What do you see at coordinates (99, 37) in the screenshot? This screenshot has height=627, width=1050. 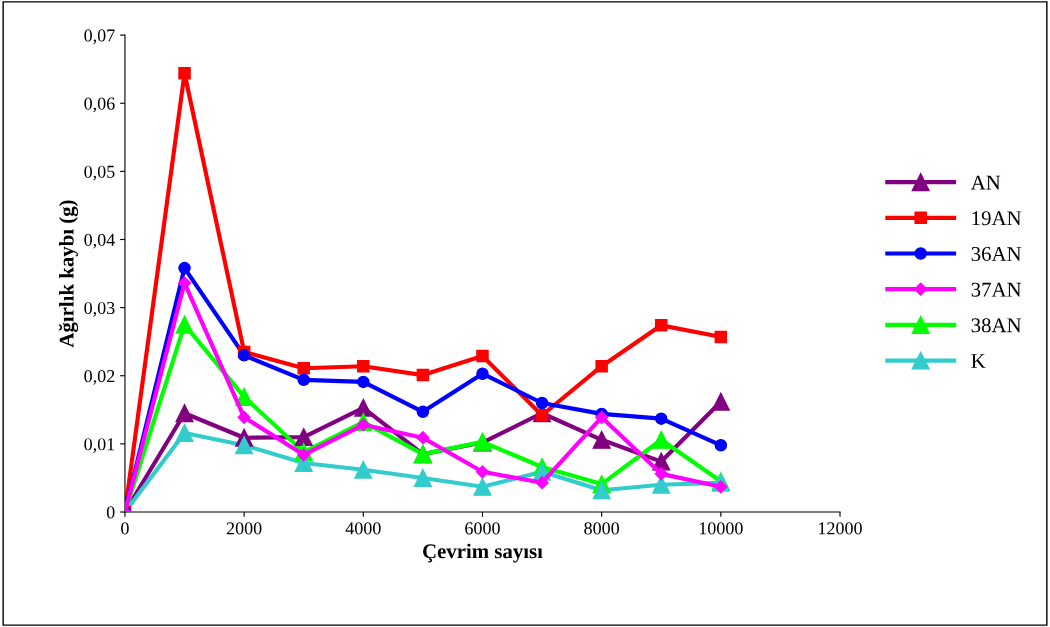 I see `y-tick-label: 0,07` at bounding box center [99, 37].